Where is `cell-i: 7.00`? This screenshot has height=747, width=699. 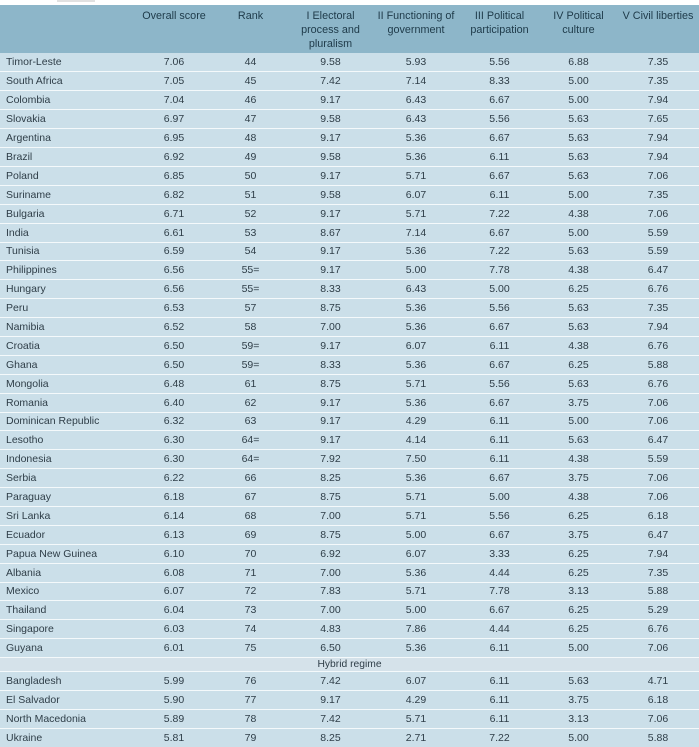
cell-i: 7.00 is located at coordinates (330, 610).